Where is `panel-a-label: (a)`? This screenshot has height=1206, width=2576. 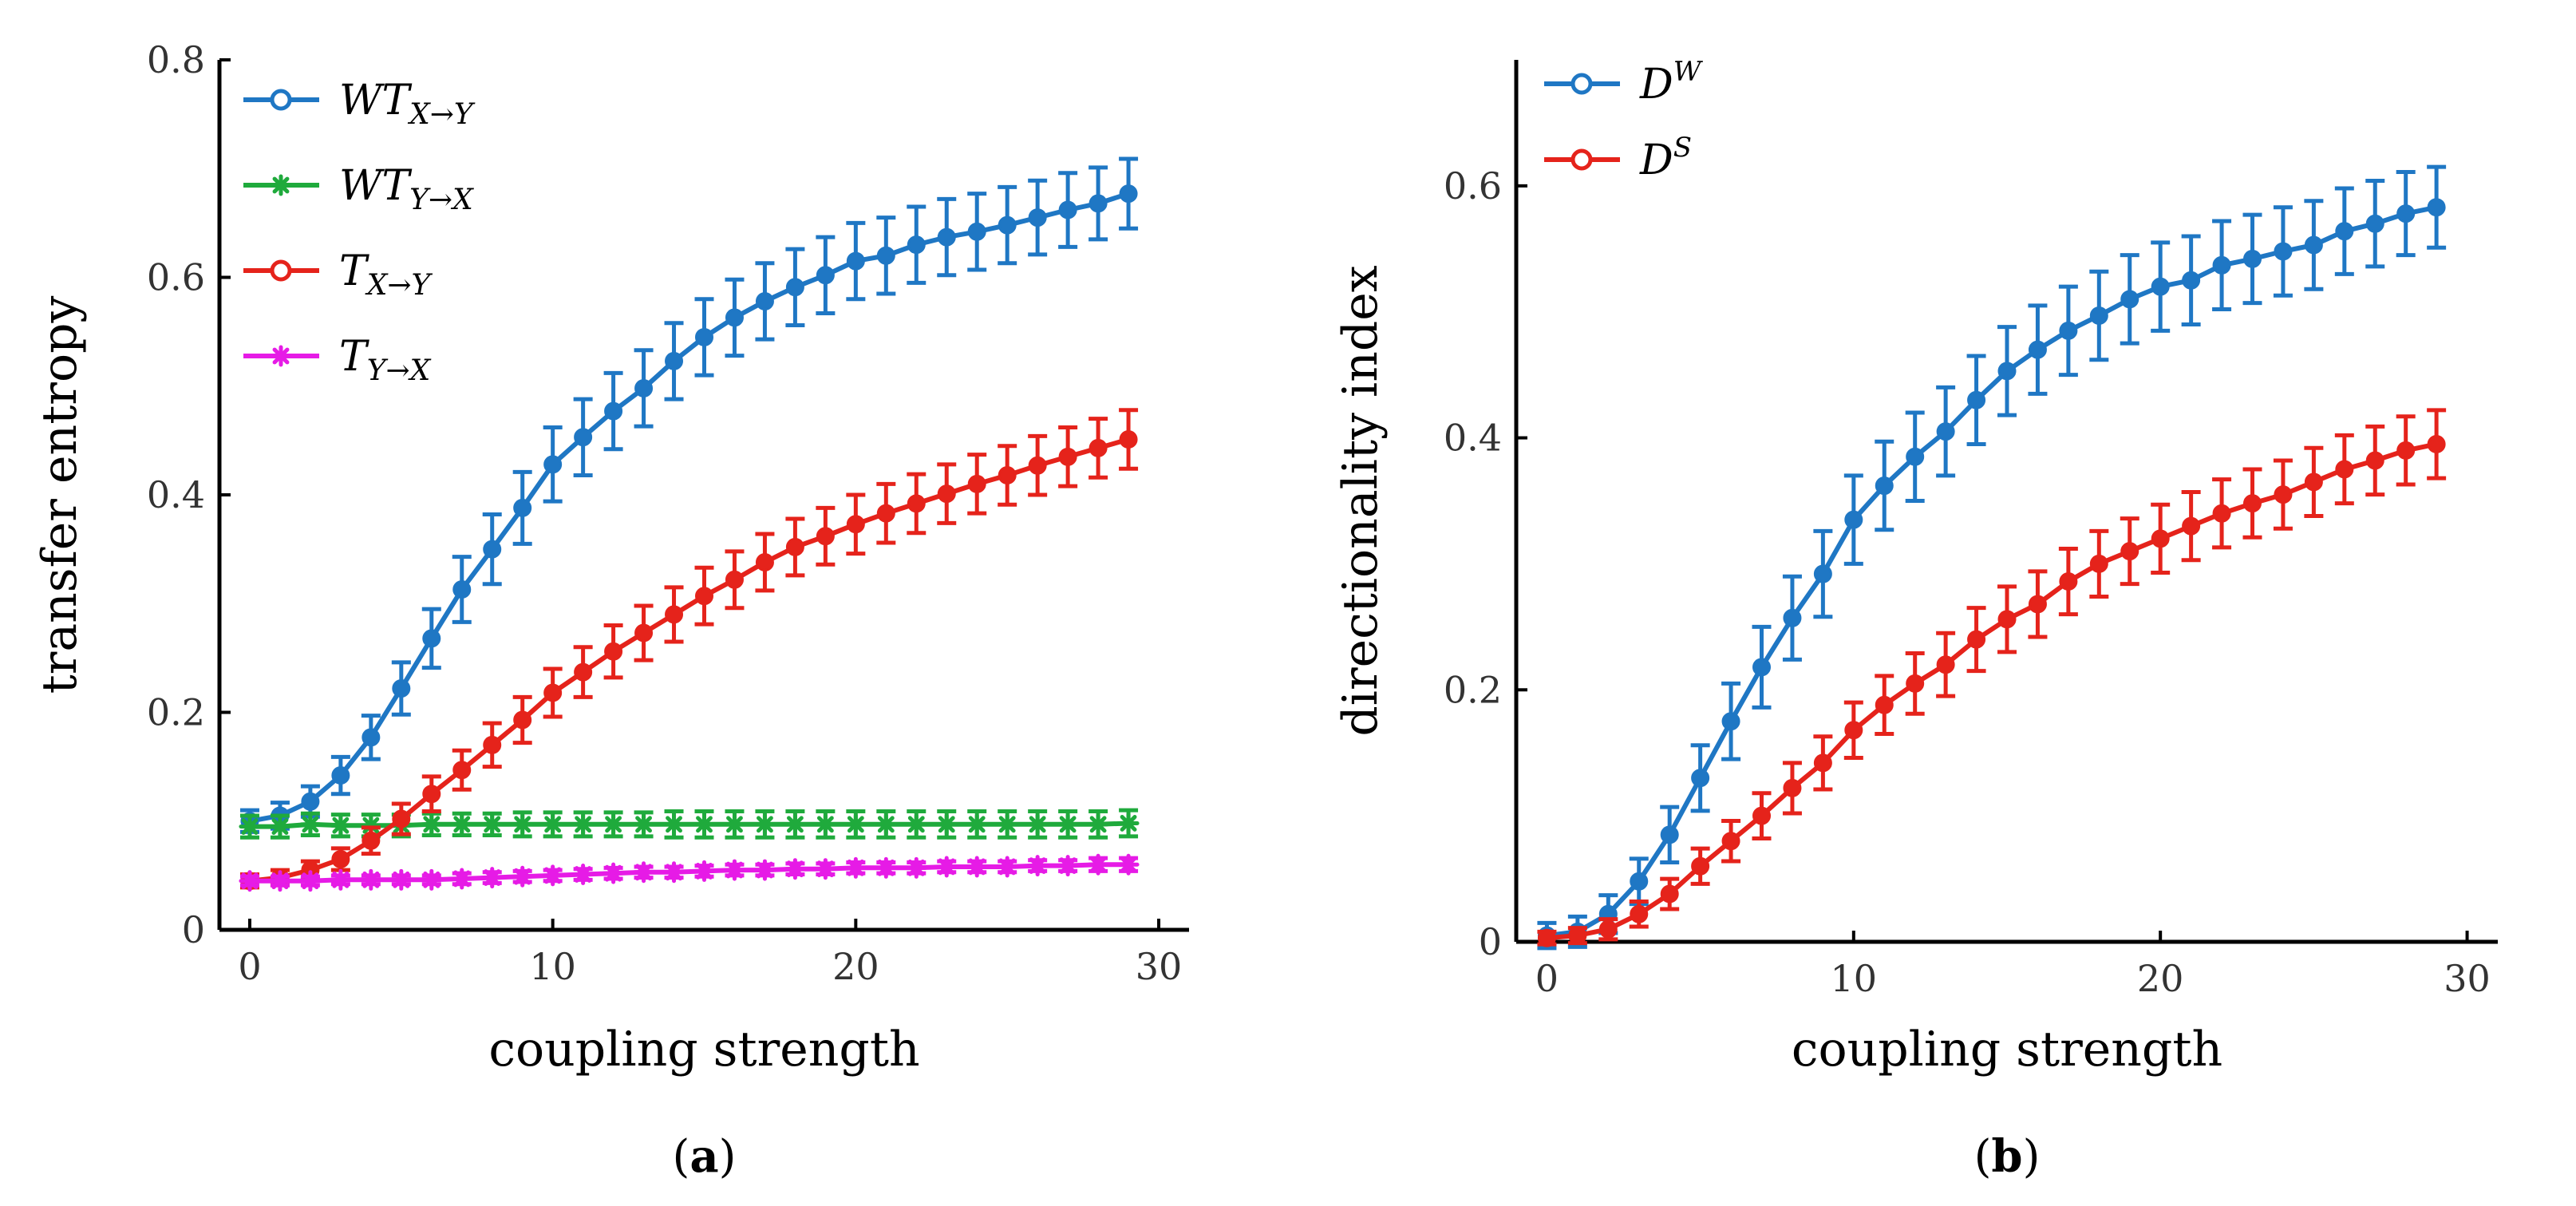 panel-a-label: (a) is located at coordinates (704, 1156).